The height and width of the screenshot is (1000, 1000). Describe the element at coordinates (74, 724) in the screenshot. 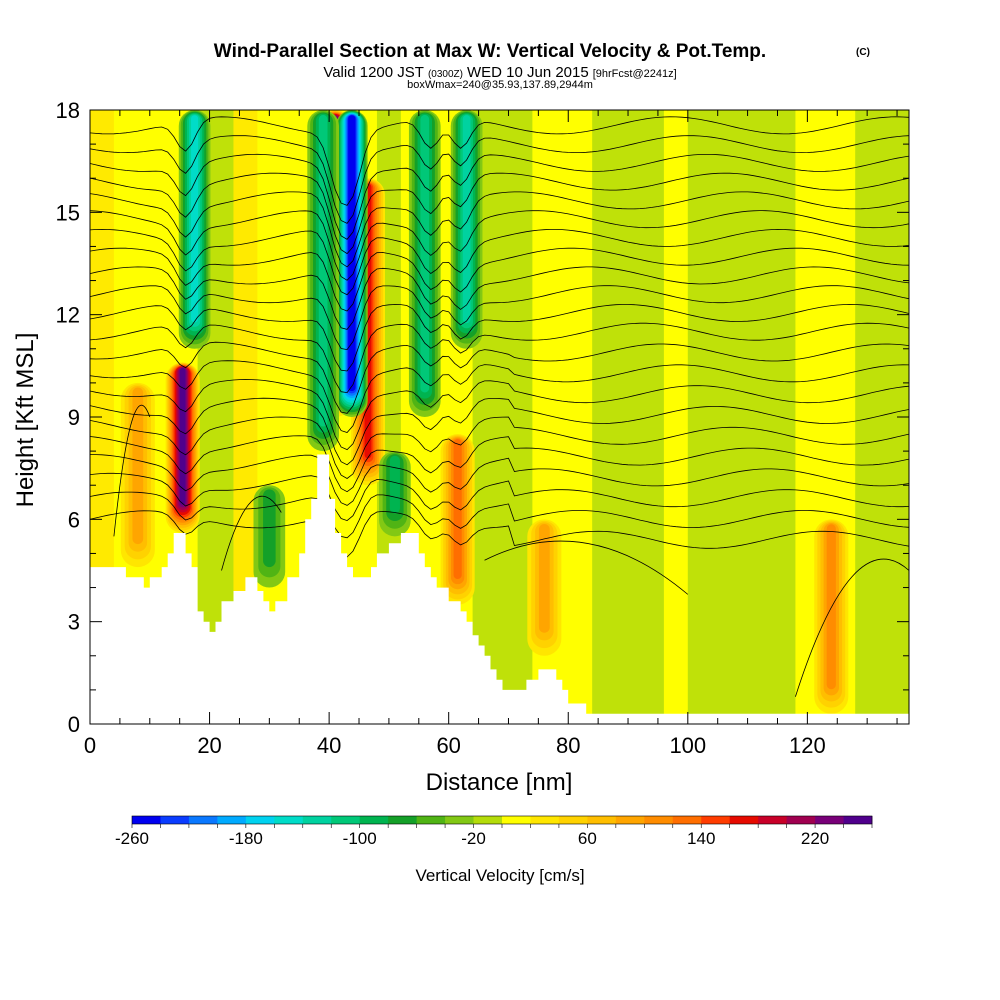

I see `y-tick-label: 0` at that location.